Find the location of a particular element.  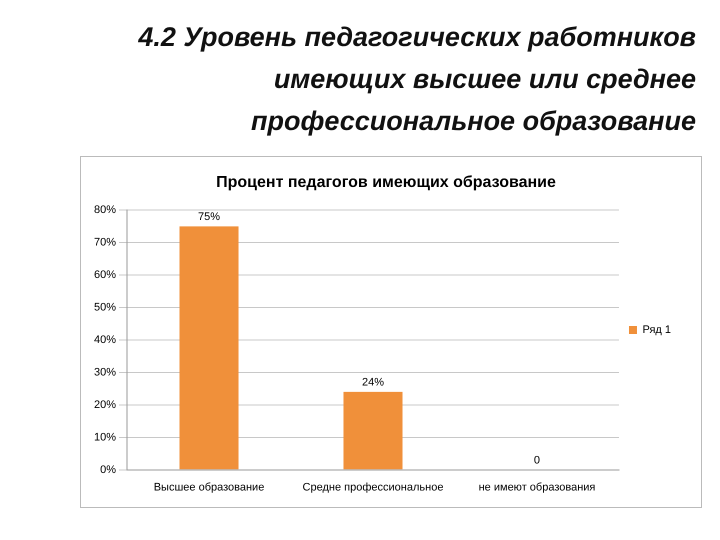

y-tick-label: 10% is located at coordinates (105, 437).